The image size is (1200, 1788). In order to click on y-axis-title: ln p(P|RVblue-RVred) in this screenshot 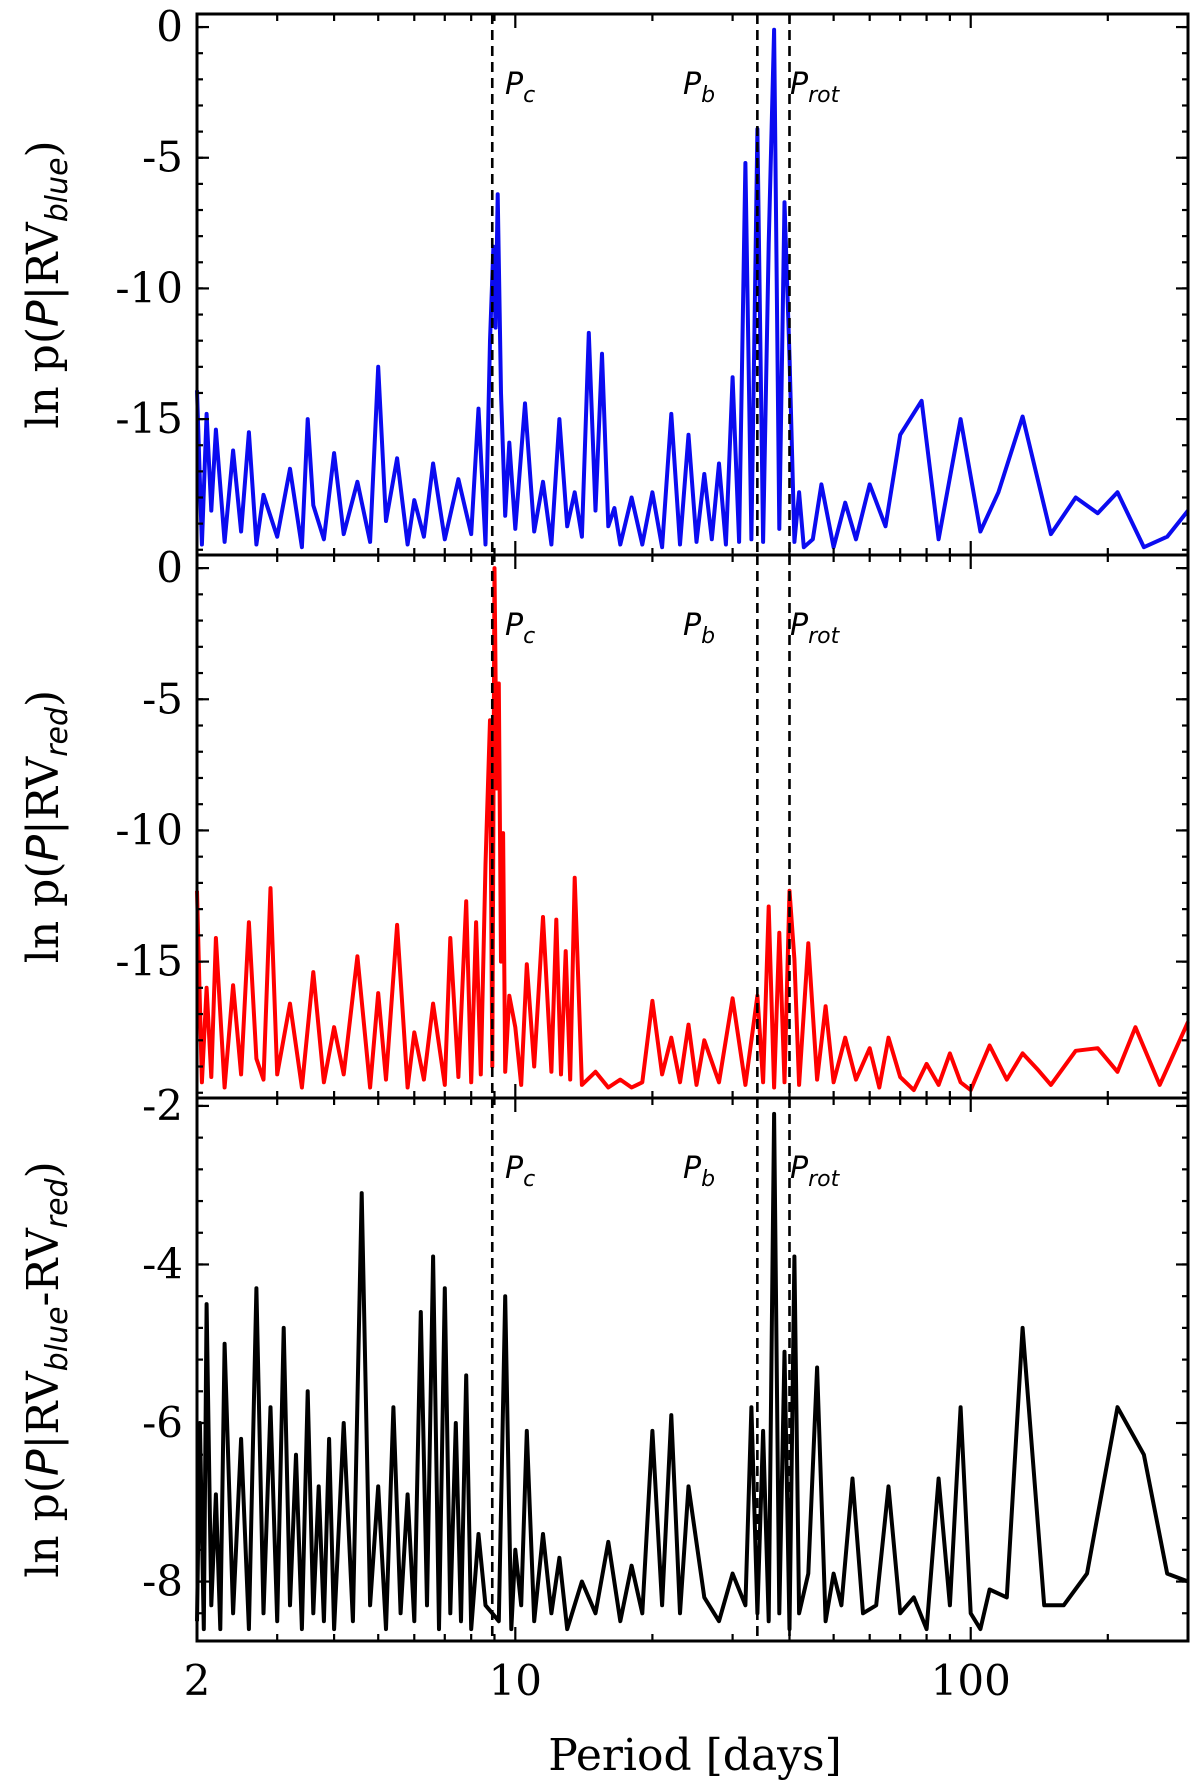, I will do `click(46, 1369)`.